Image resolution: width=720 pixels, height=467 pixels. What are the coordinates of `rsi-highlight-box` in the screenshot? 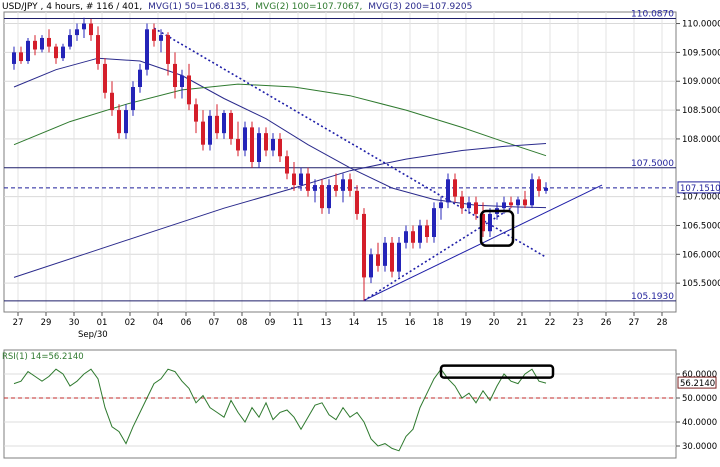 It's located at (497, 371).